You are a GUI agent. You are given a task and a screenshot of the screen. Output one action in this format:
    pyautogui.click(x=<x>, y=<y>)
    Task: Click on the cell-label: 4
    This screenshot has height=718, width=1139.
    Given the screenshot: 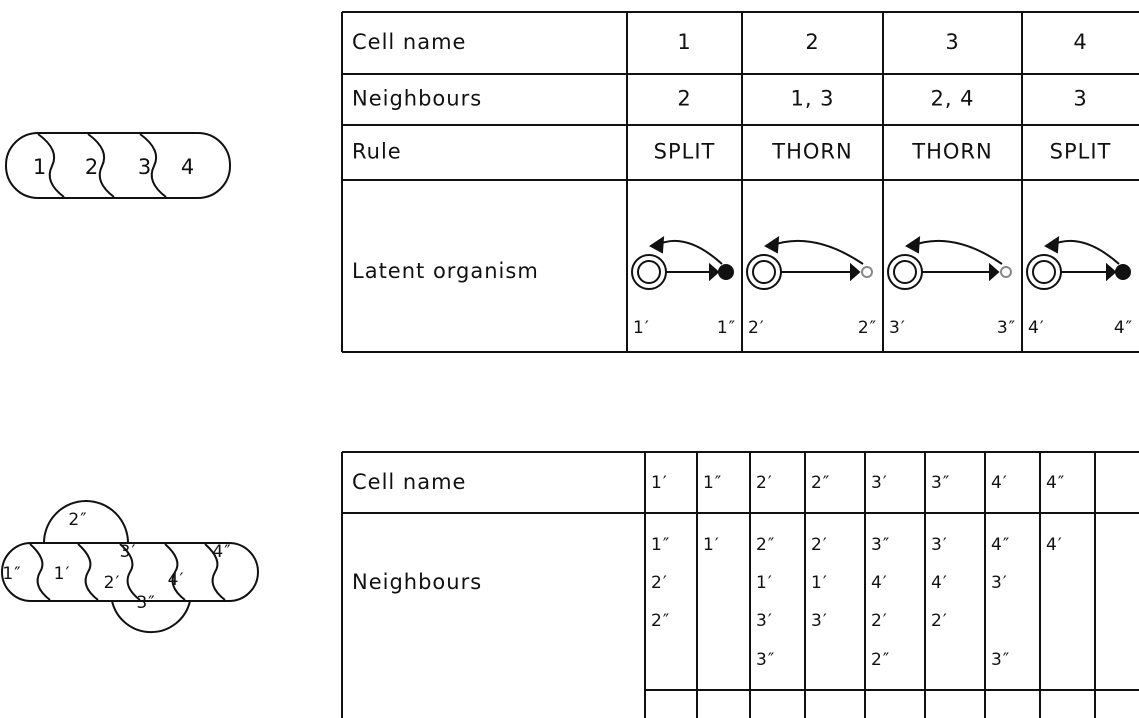 What is the action you would take?
    pyautogui.click(x=188, y=167)
    